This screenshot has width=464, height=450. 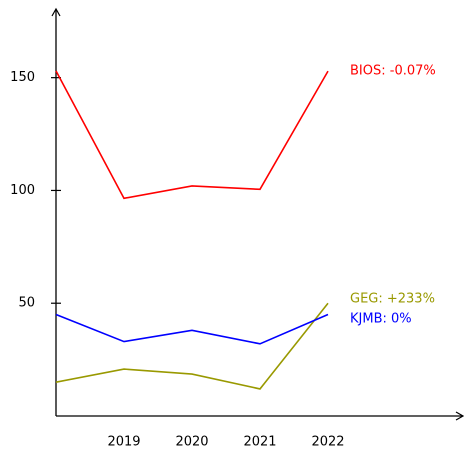 What do you see at coordinates (327, 442) in the screenshot?
I see `x-tick-label: 2022` at bounding box center [327, 442].